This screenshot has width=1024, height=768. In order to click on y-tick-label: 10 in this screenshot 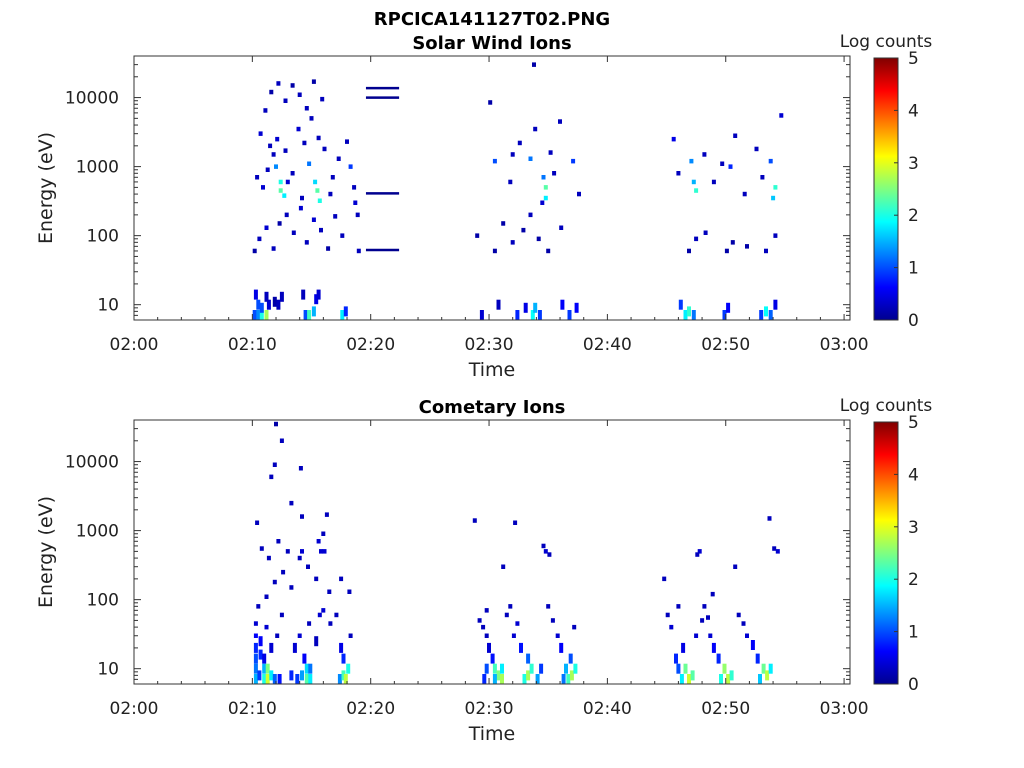, I will do `click(108, 306)`.